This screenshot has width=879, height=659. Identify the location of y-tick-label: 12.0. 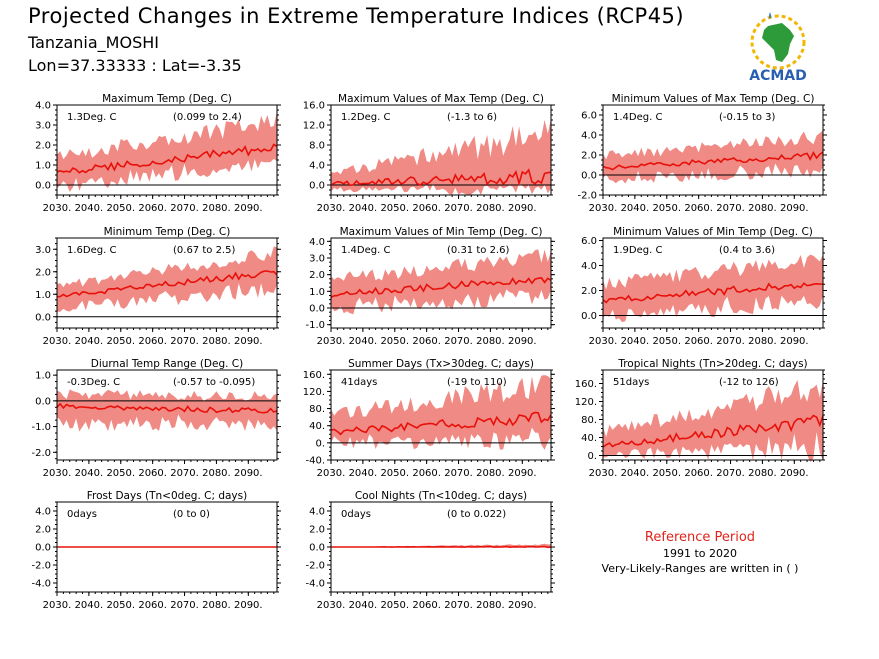
(314, 126).